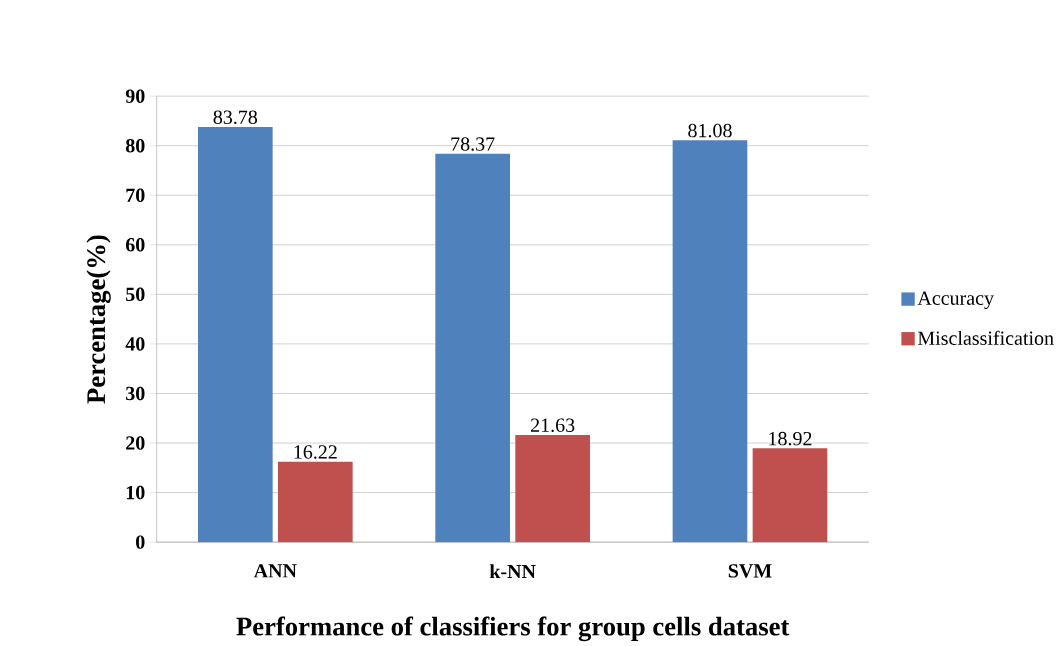 The image size is (1062, 646). What do you see at coordinates (135, 146) in the screenshot?
I see `y-tick-label: 80` at bounding box center [135, 146].